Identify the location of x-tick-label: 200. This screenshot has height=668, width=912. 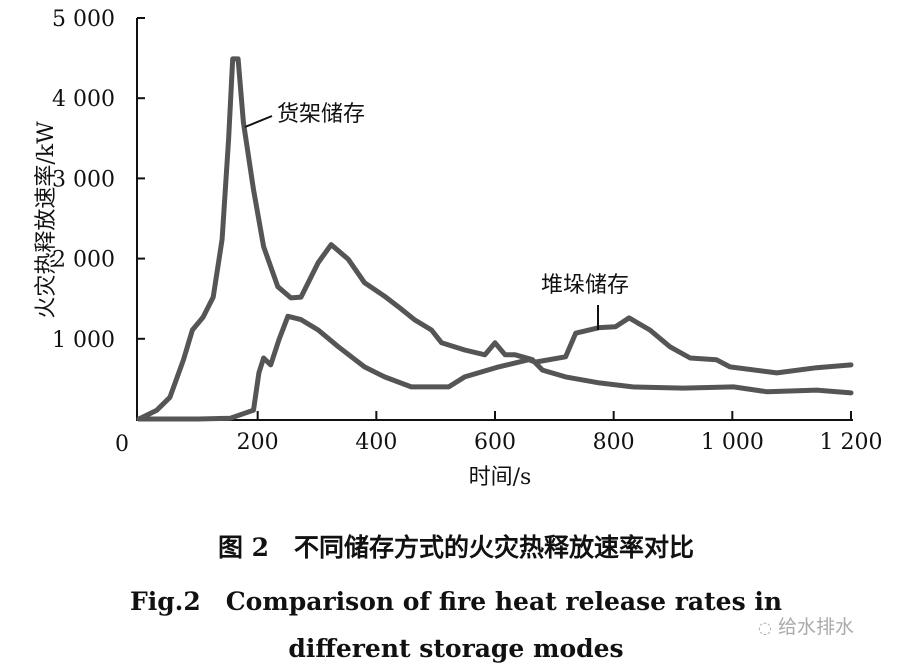
(258, 442).